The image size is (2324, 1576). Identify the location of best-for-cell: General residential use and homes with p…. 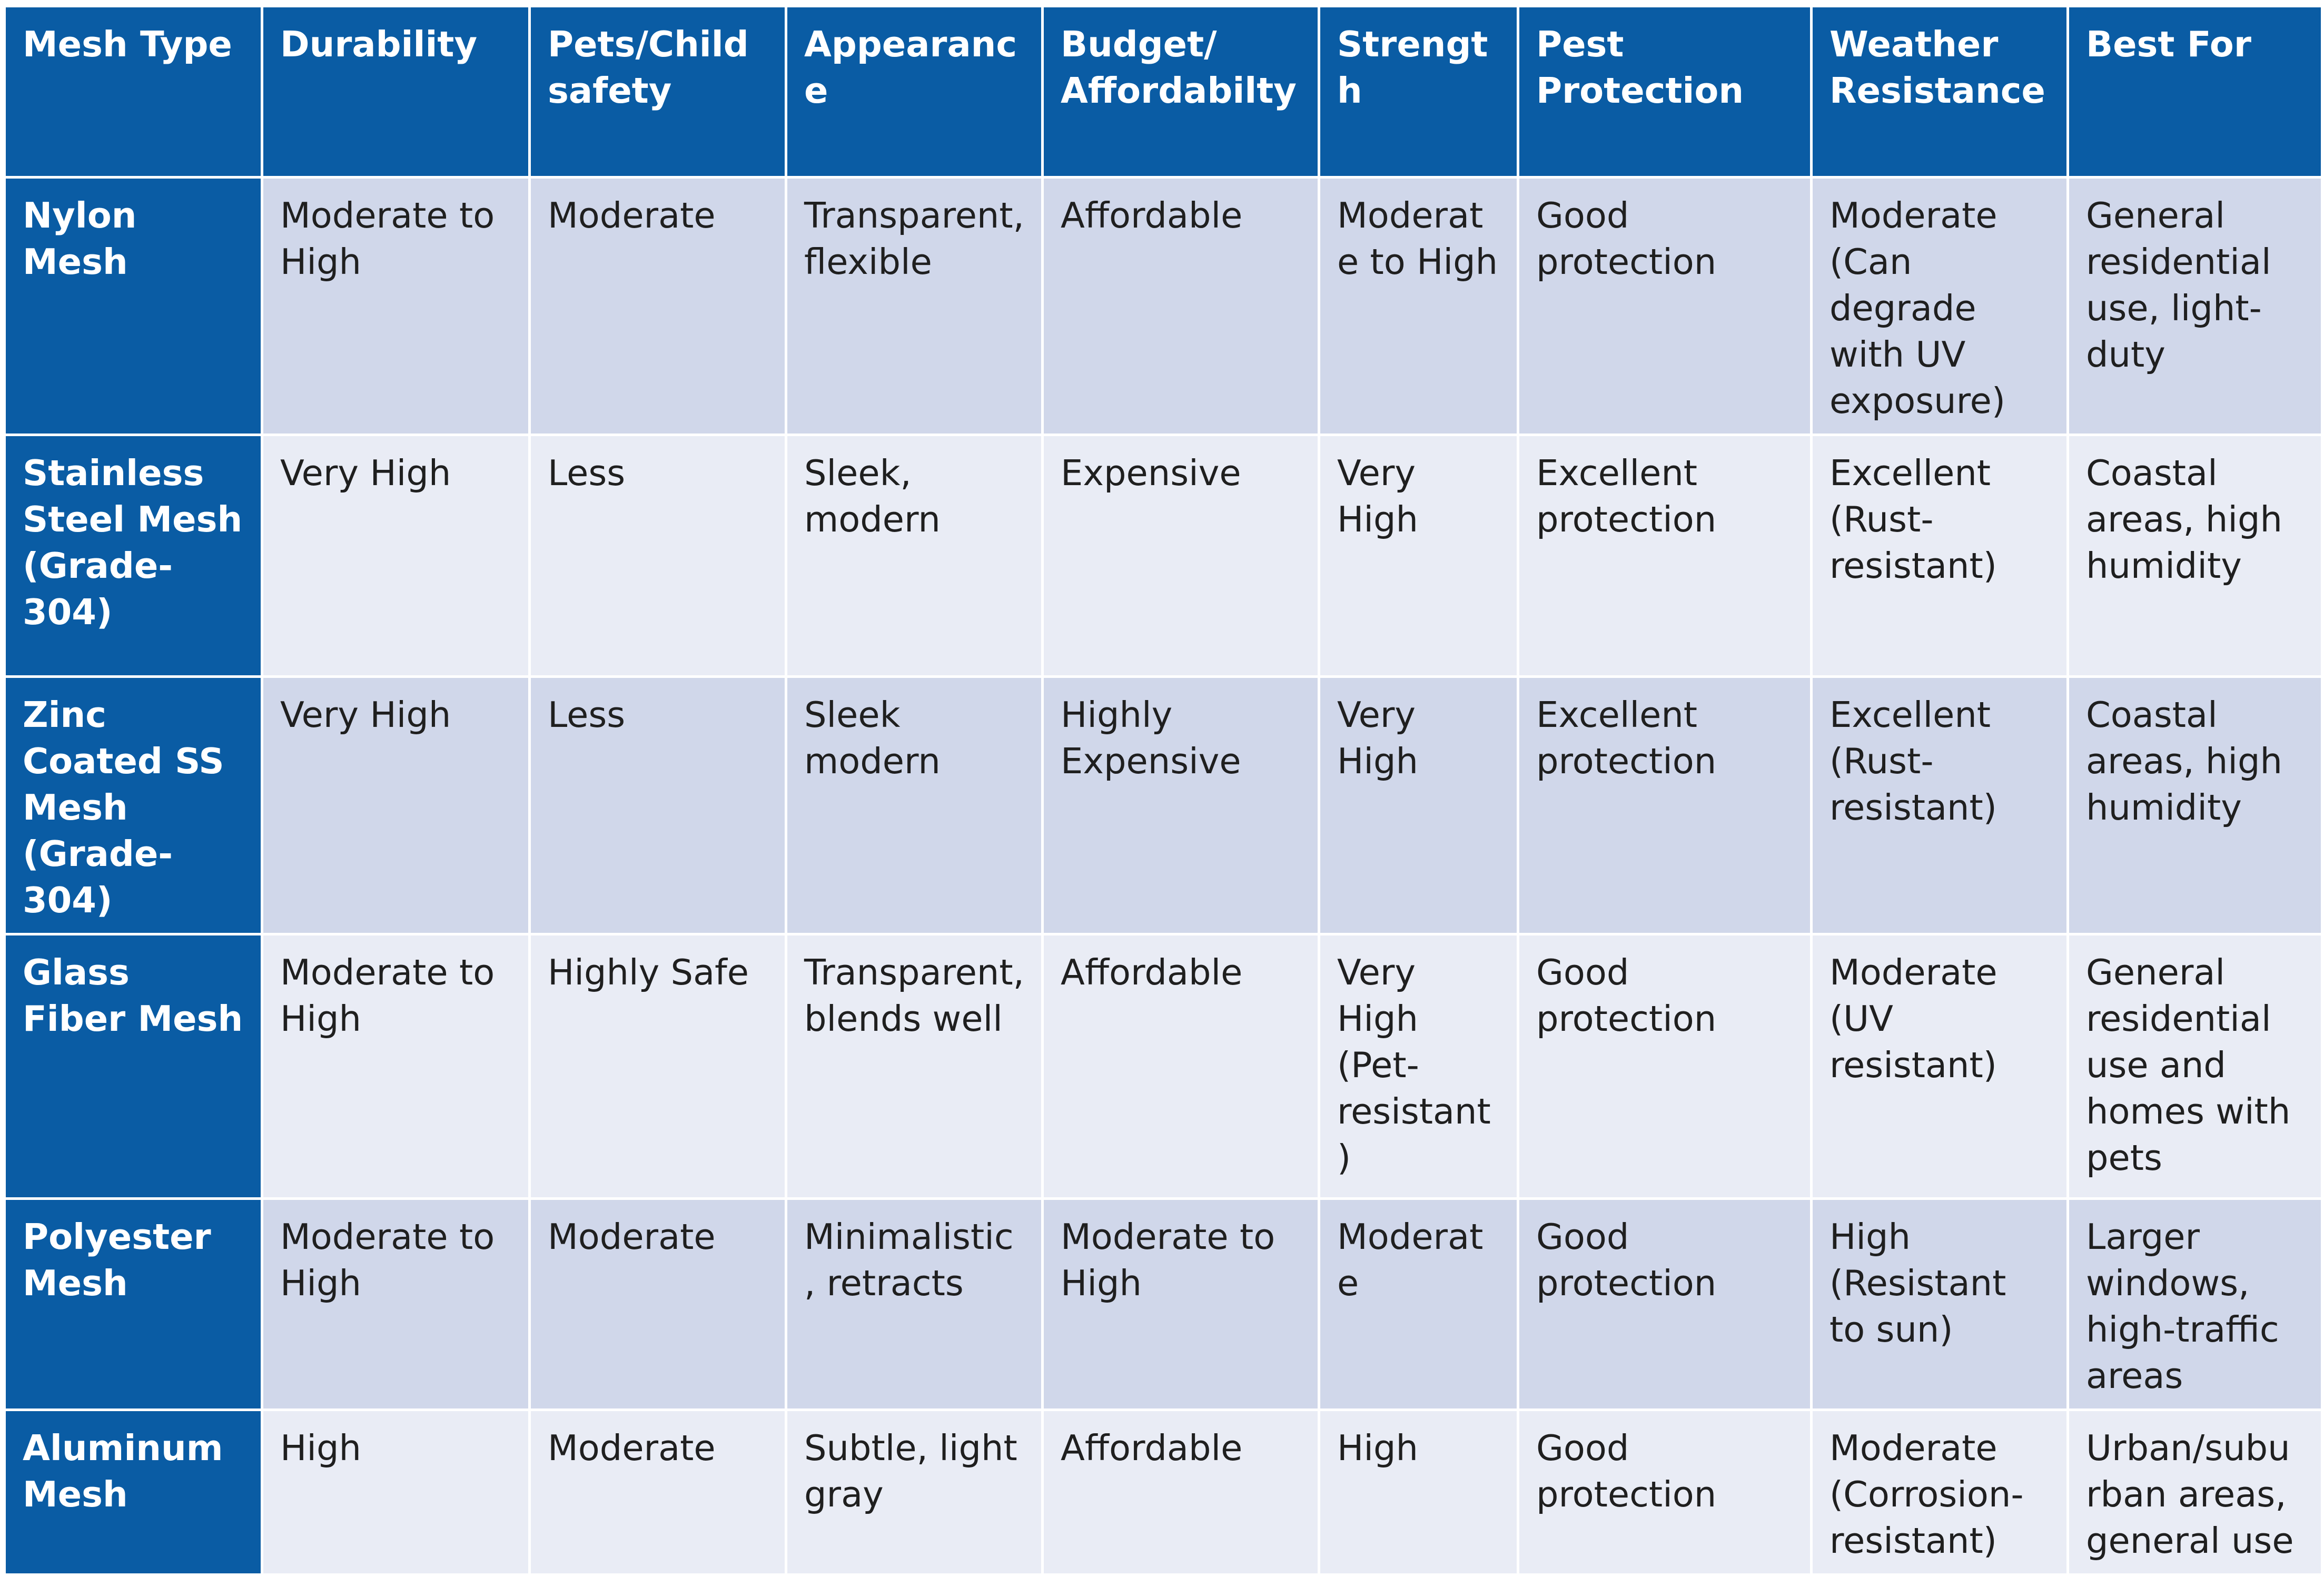
(2194, 1066).